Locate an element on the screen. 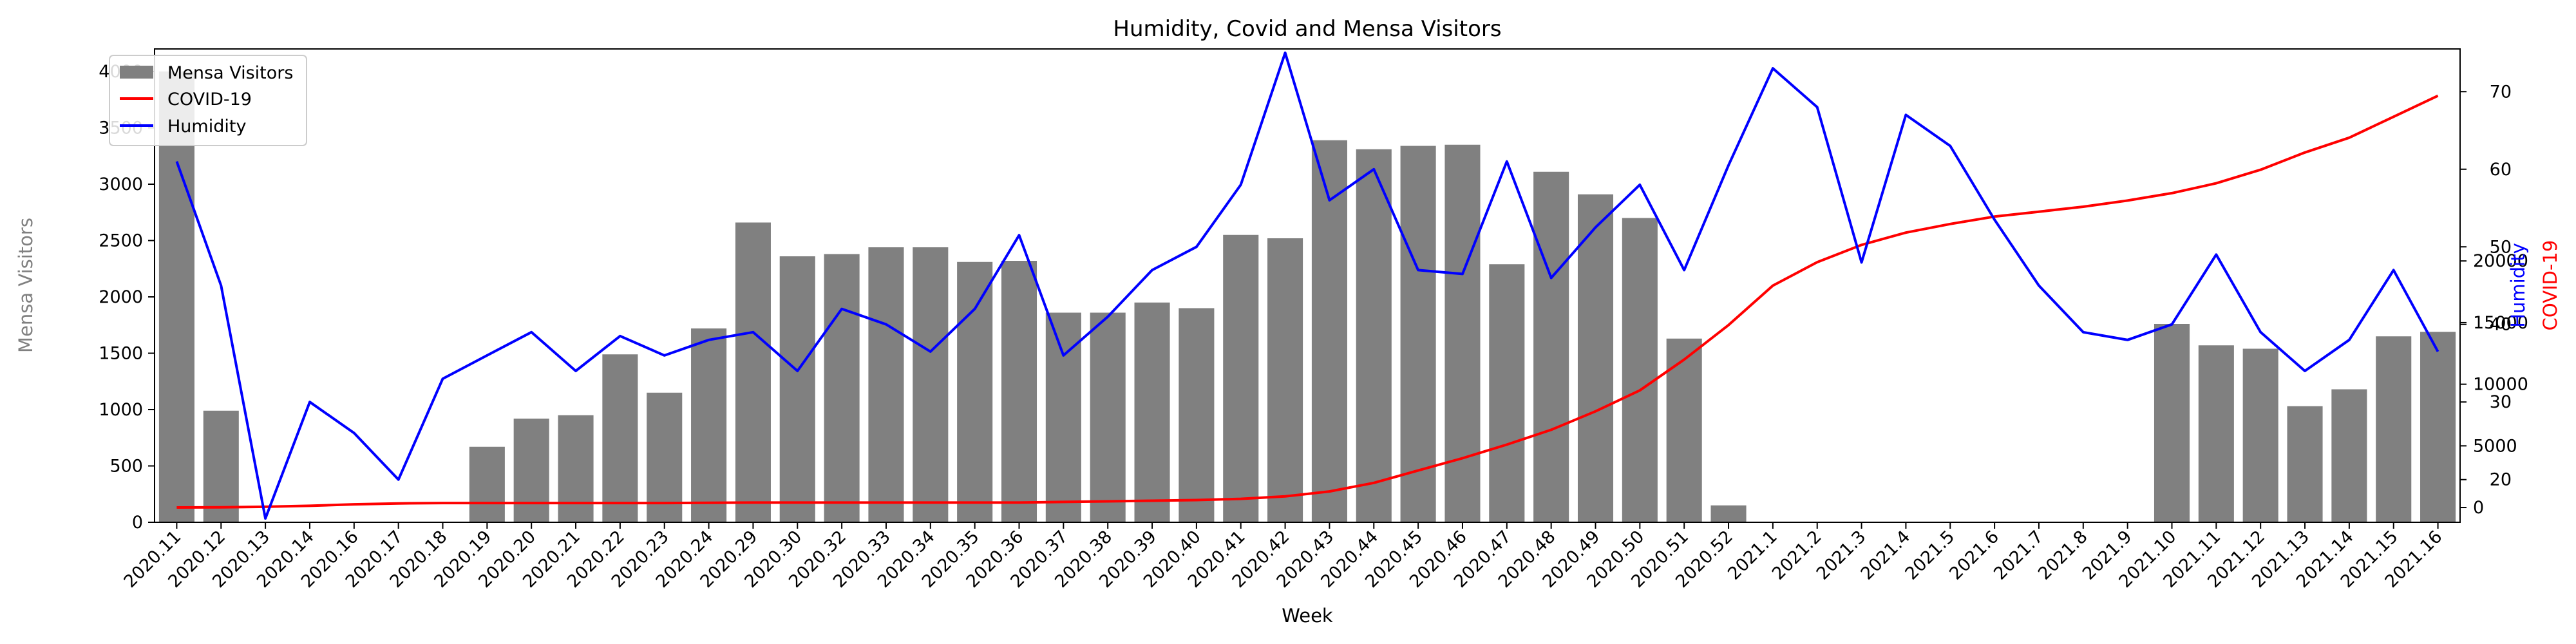 The image size is (2576, 644). bar-2020.50 is located at coordinates (1640, 370).